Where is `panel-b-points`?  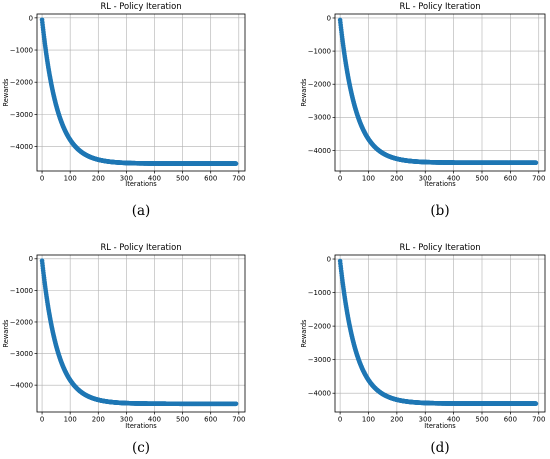 panel-b-points is located at coordinates (438, 91).